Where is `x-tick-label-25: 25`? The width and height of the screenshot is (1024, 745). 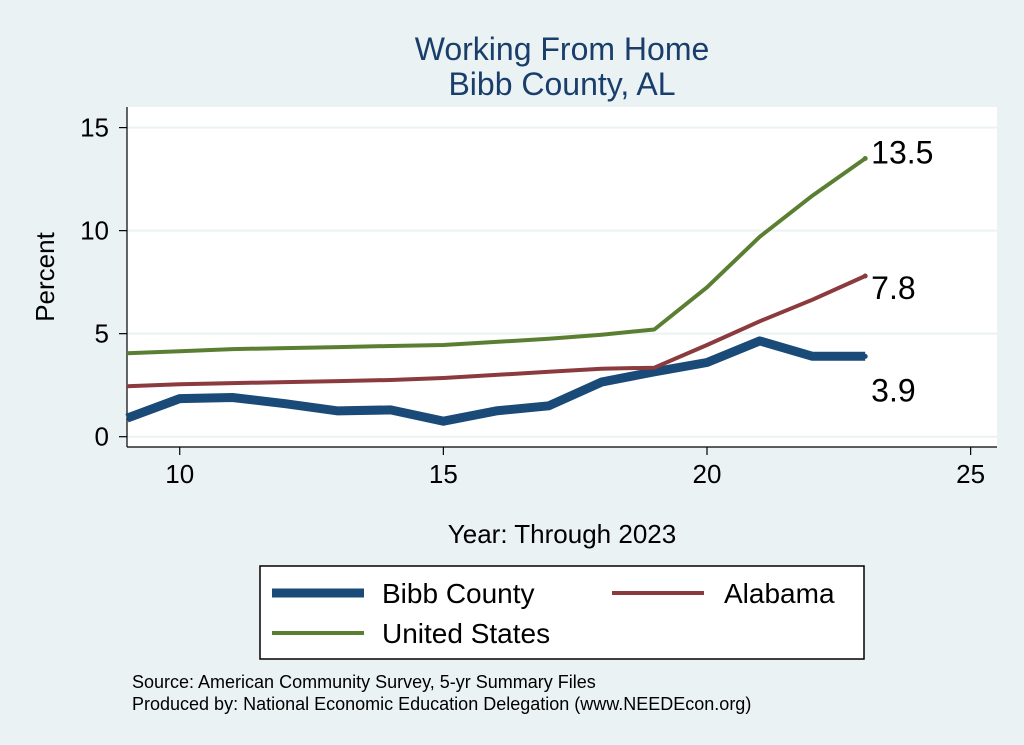 x-tick-label-25: 25 is located at coordinates (970, 474).